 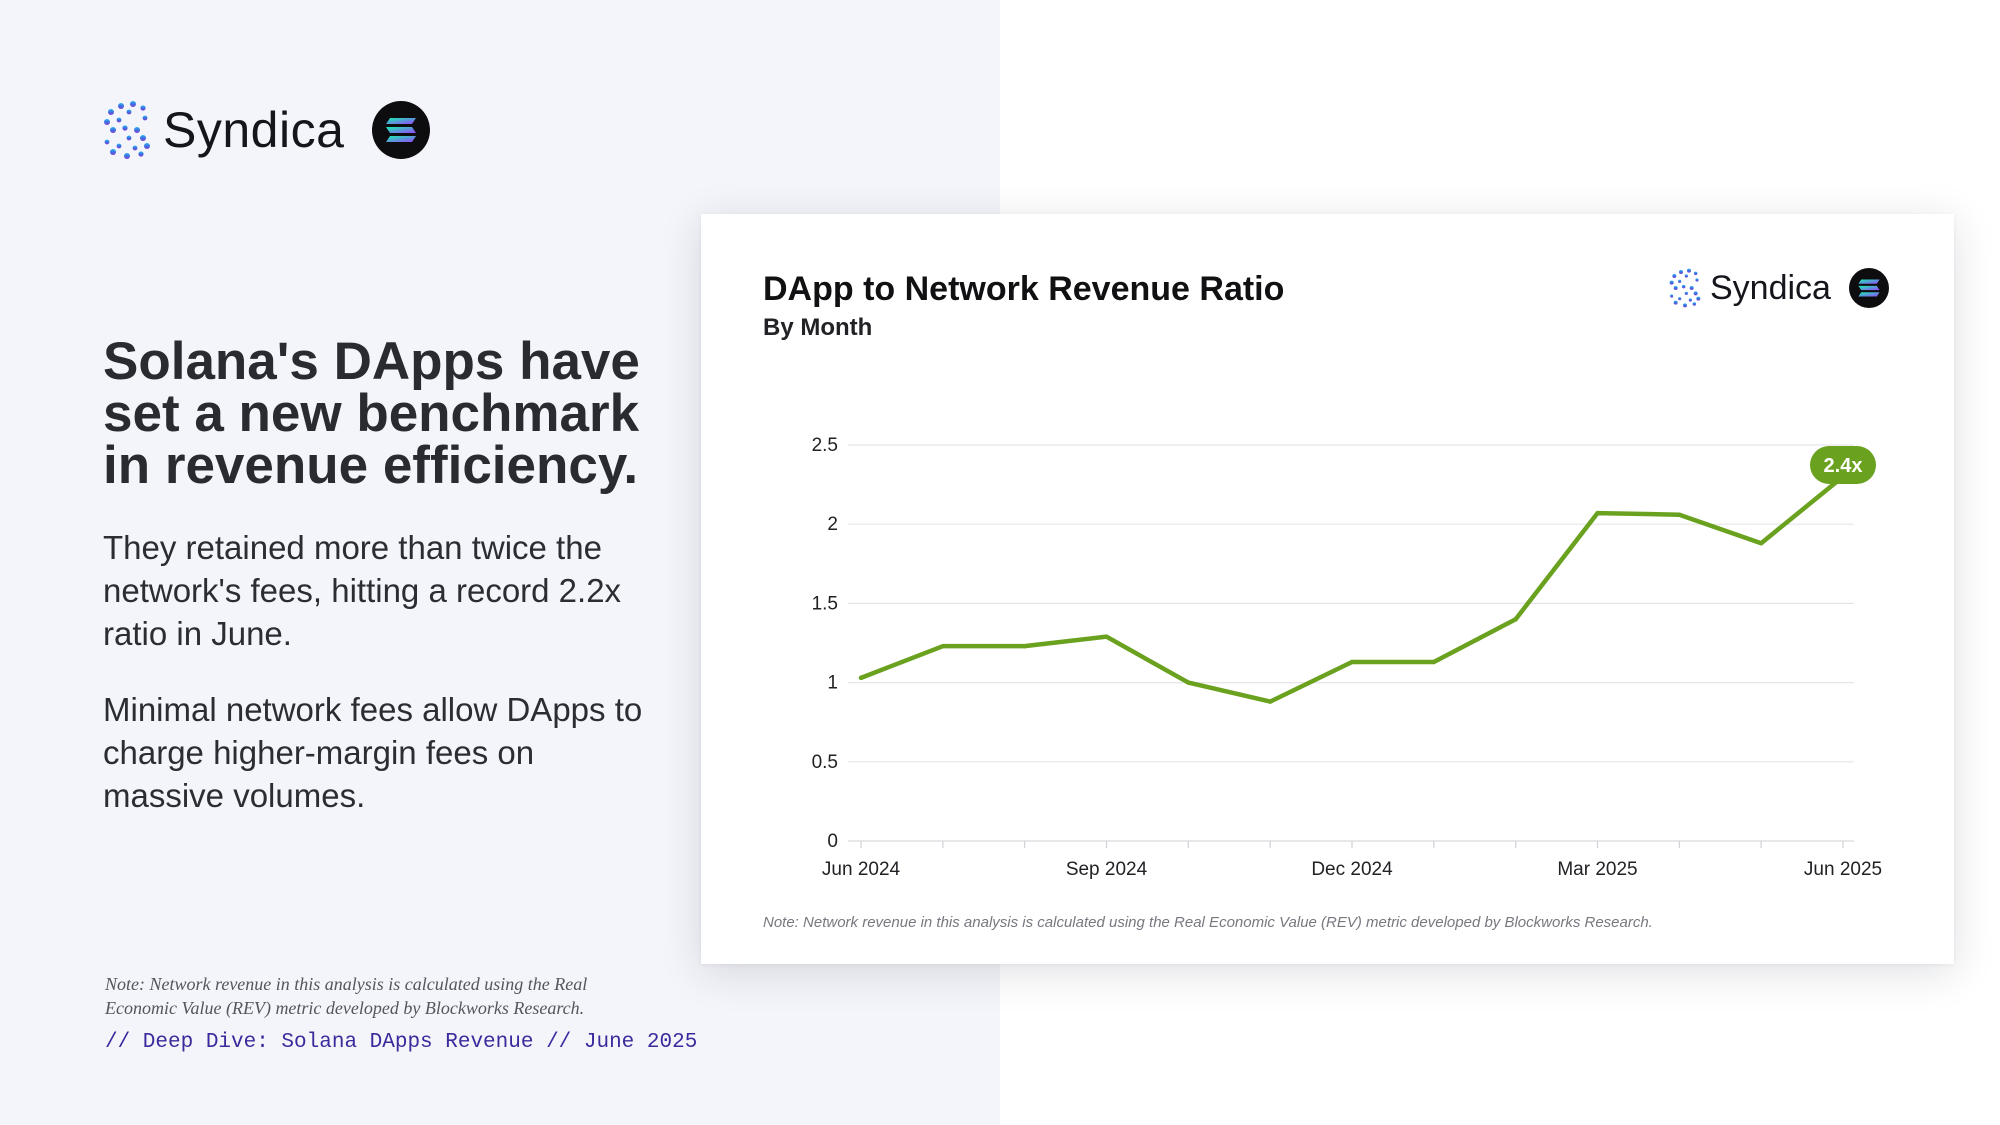 What do you see at coordinates (818, 327) in the screenshot?
I see `chart-subtitle: By Month` at bounding box center [818, 327].